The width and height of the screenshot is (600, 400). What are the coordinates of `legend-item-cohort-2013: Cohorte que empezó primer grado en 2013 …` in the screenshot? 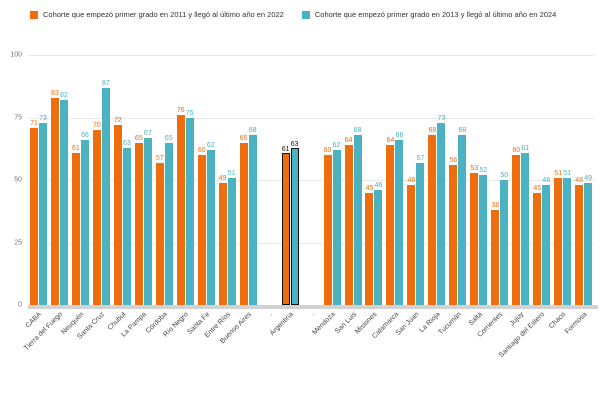 It's located at (429, 14).